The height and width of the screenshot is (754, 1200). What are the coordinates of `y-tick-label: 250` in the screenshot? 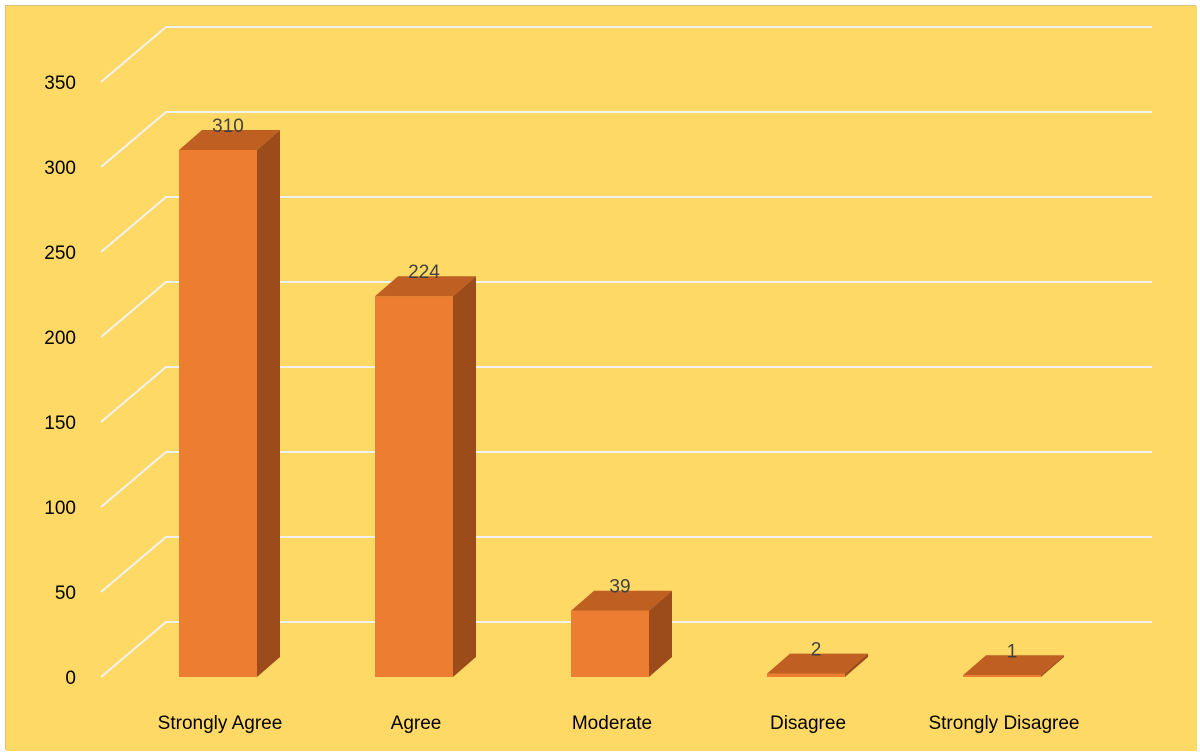 It's located at (60, 253).